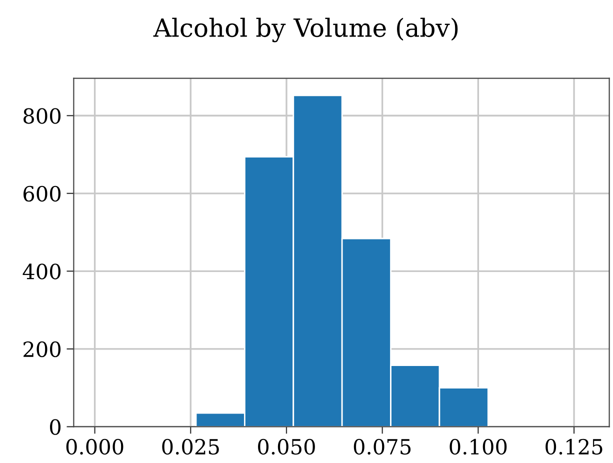 The image size is (613, 463). I want to click on y-tick-label: 600, so click(42, 194).